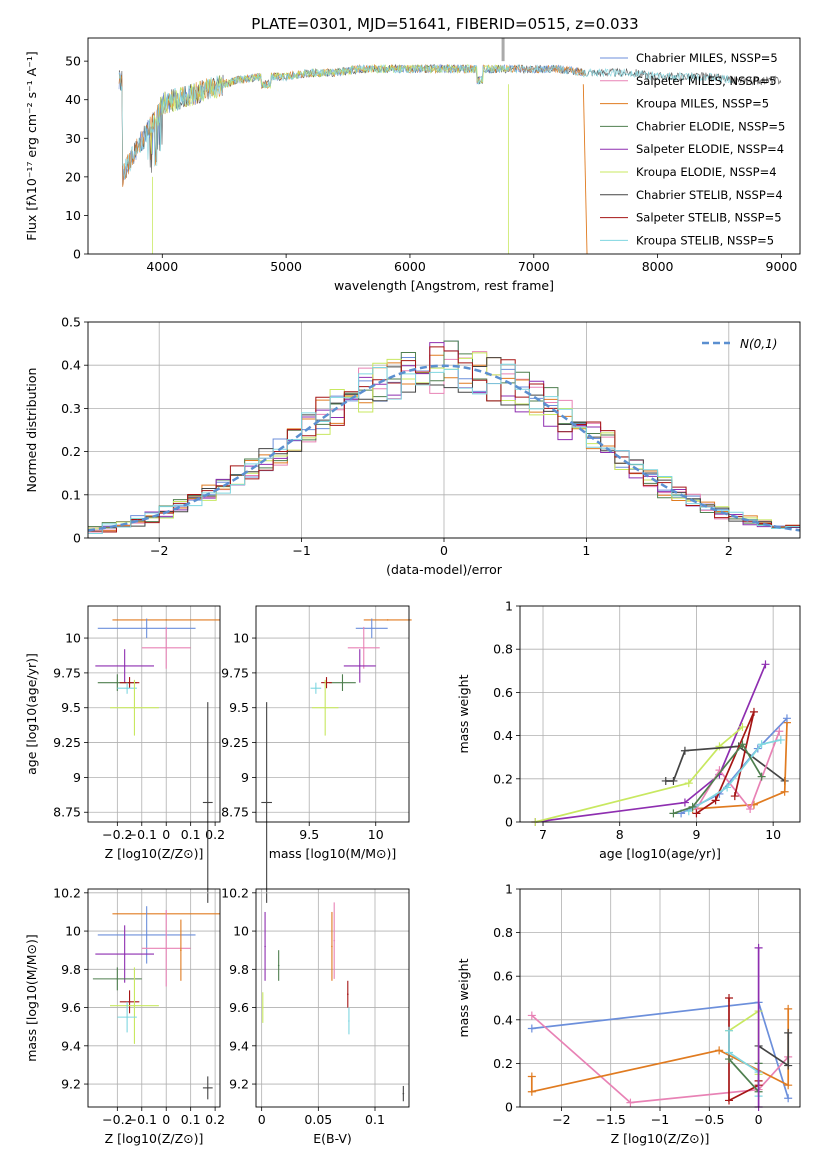 The height and width of the screenshot is (1170, 819). I want to click on x-axis-label: wavelength [Angstrom, rest frame], so click(444, 285).